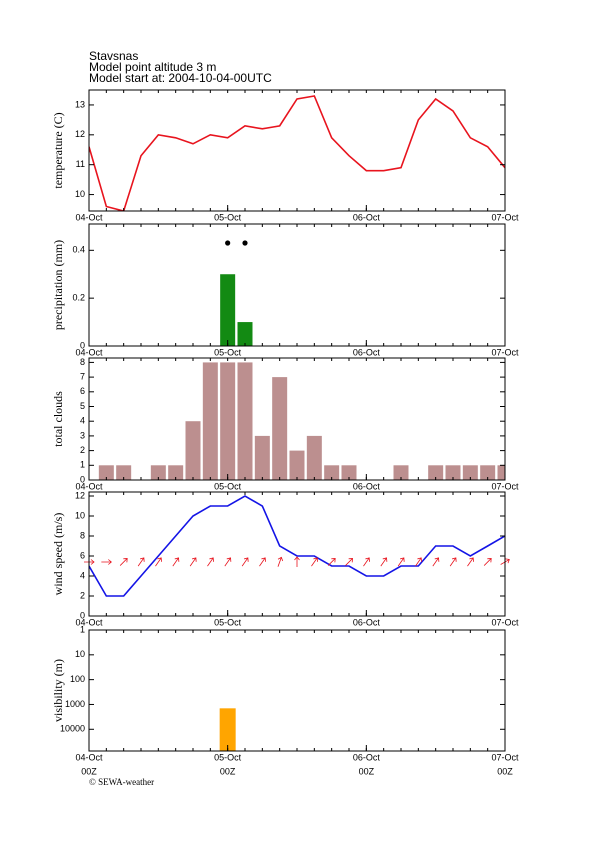  What do you see at coordinates (82, 376) in the screenshot?
I see `y-tick-label: 7` at bounding box center [82, 376].